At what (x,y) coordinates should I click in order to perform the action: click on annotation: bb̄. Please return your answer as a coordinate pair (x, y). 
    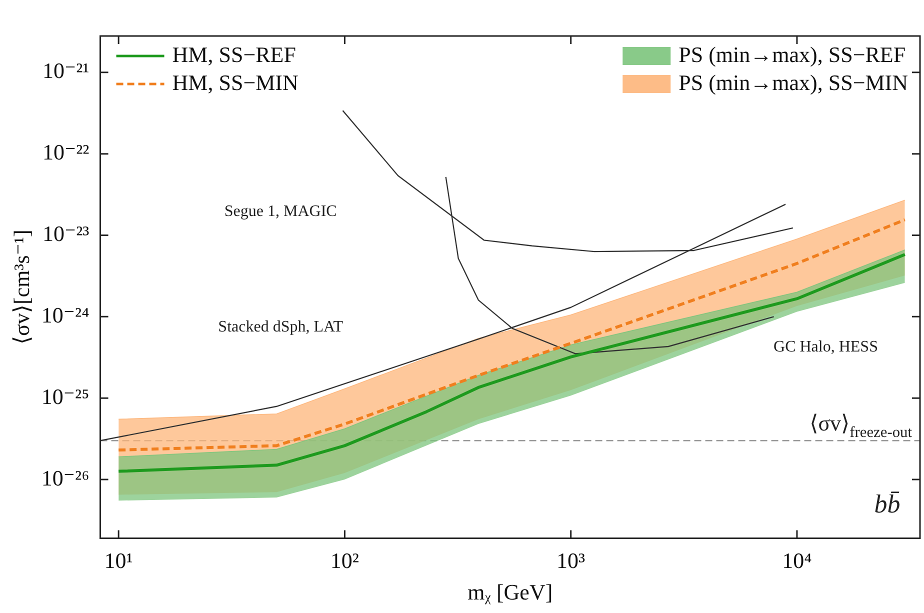
    Looking at the image, I should click on (887, 503).